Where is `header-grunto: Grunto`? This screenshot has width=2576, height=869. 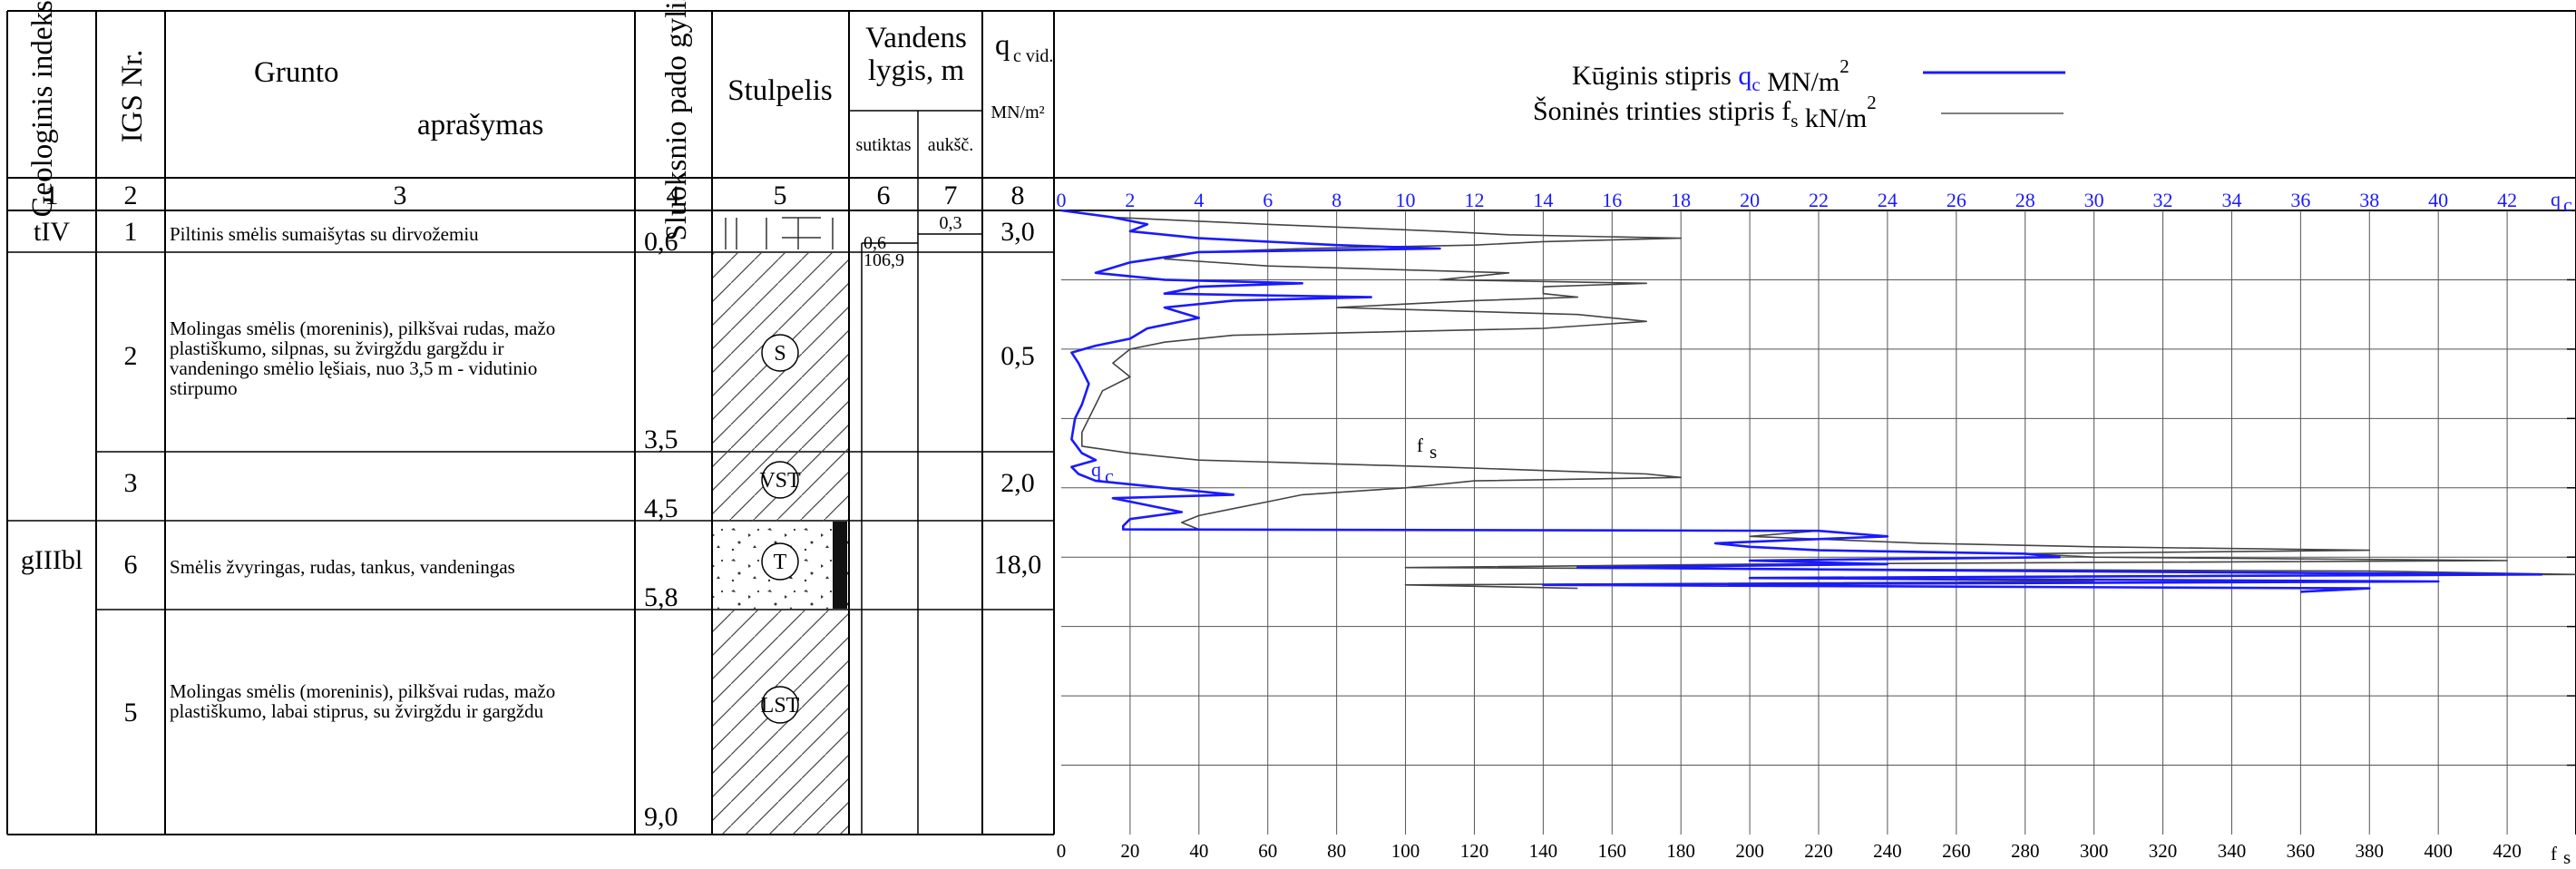
header-grunto: Grunto is located at coordinates (296, 72).